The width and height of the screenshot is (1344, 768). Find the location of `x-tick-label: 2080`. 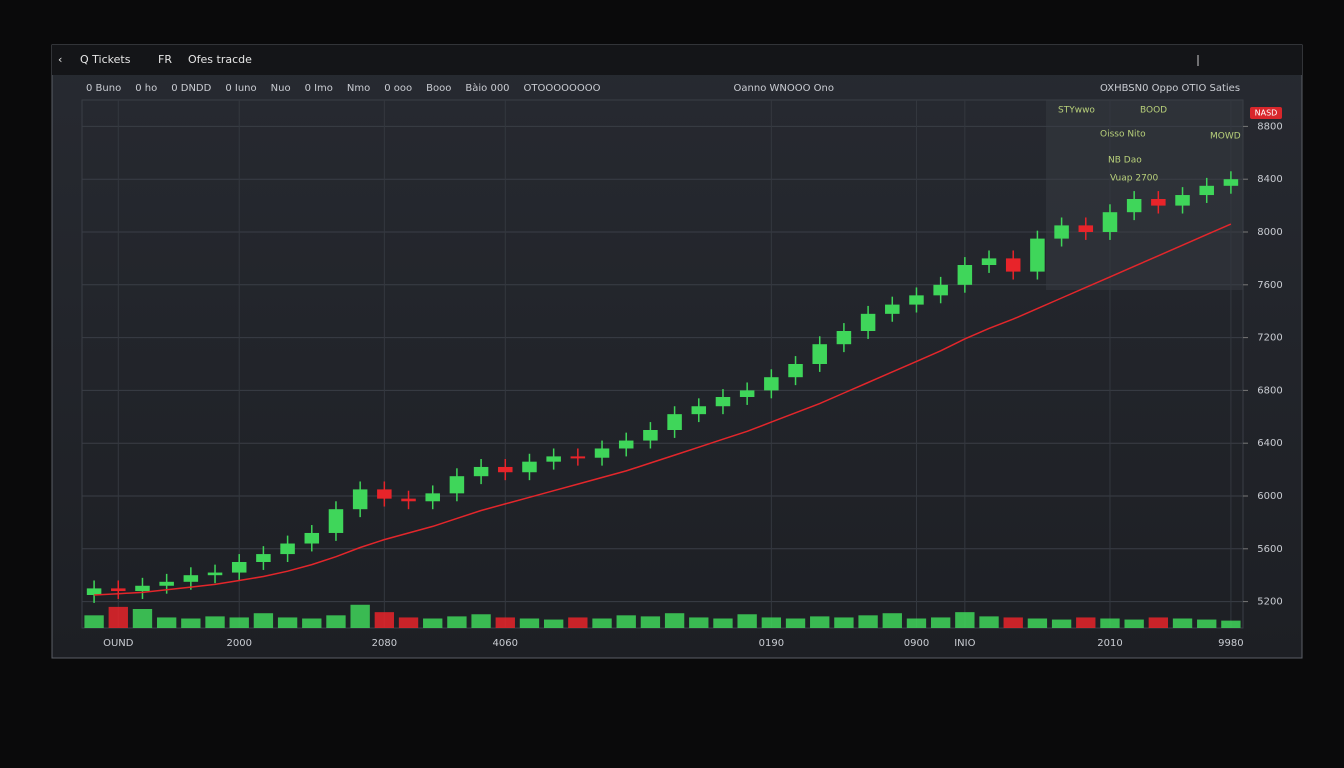

x-tick-label: 2080 is located at coordinates (384, 643).